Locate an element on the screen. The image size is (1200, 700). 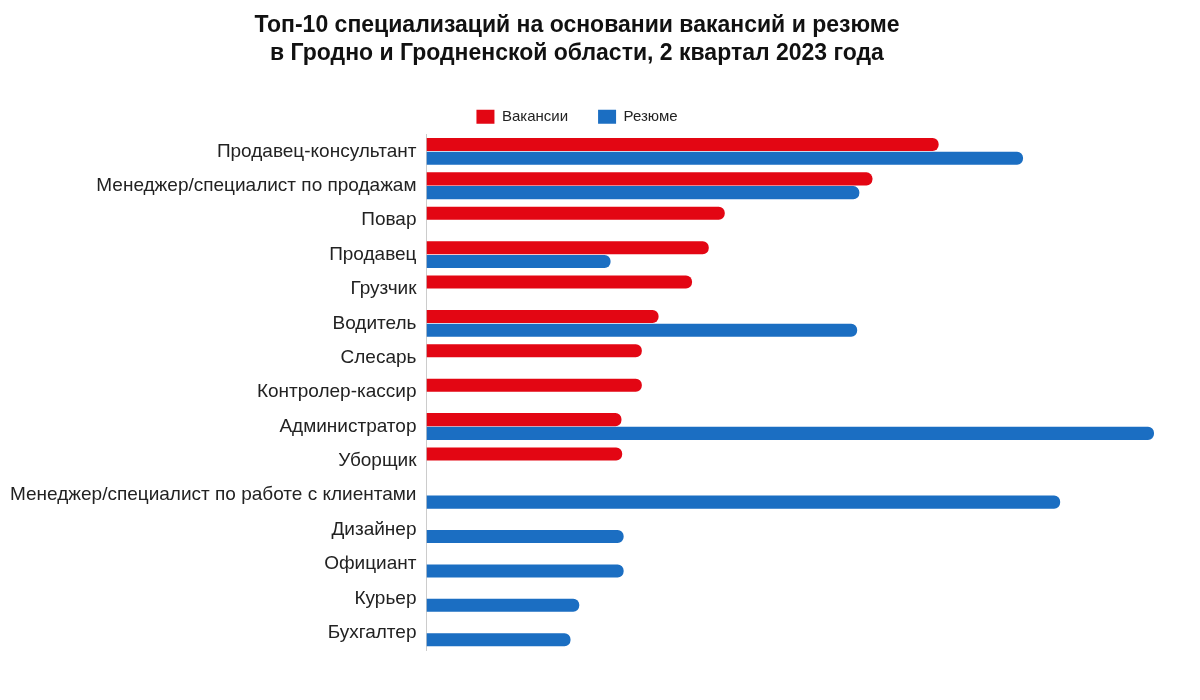
y-tick-label: Менеджер/специалист по работе с клиентами is located at coordinates (213, 494).